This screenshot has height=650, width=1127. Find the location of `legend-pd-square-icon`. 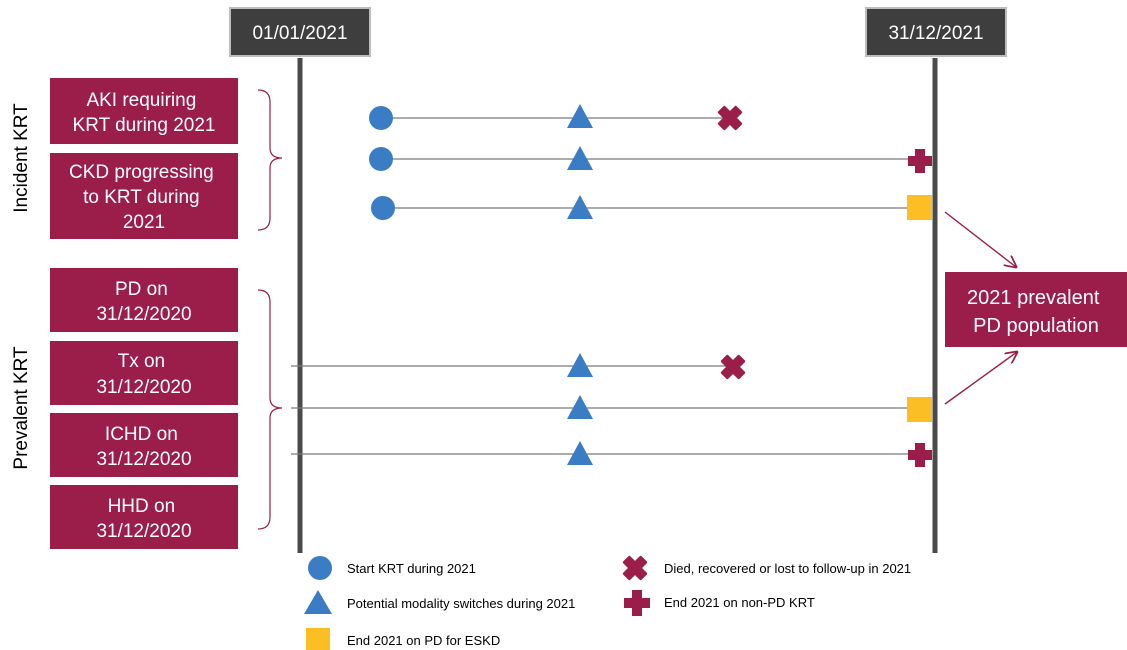

legend-pd-square-icon is located at coordinates (318, 639).